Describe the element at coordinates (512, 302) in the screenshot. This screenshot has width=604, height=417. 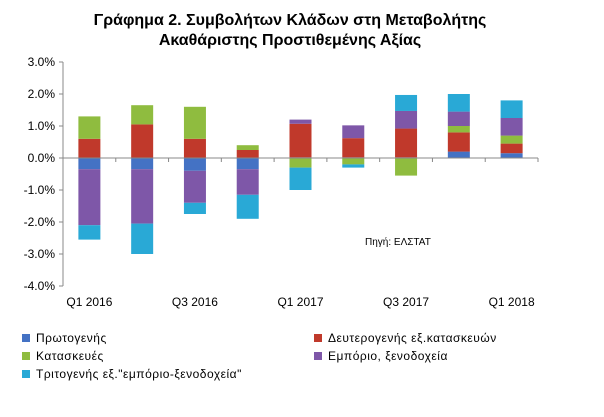
I see `x-tick-label: Q1 2018` at that location.